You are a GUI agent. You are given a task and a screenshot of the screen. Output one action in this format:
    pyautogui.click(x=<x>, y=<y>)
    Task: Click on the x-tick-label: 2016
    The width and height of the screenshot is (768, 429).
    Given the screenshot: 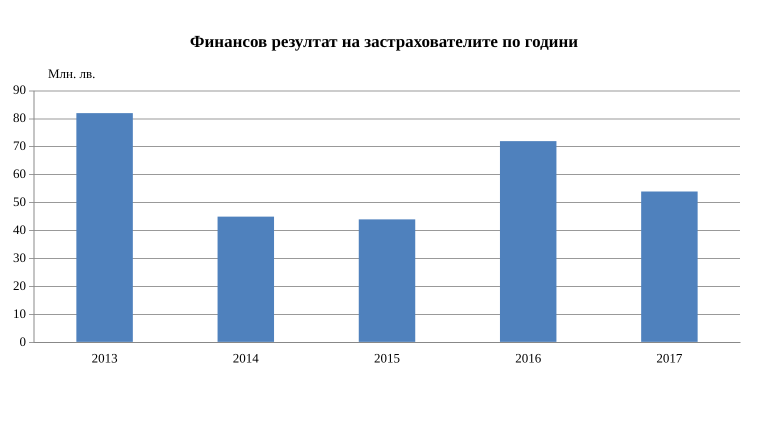 What is the action you would take?
    pyautogui.click(x=528, y=358)
    